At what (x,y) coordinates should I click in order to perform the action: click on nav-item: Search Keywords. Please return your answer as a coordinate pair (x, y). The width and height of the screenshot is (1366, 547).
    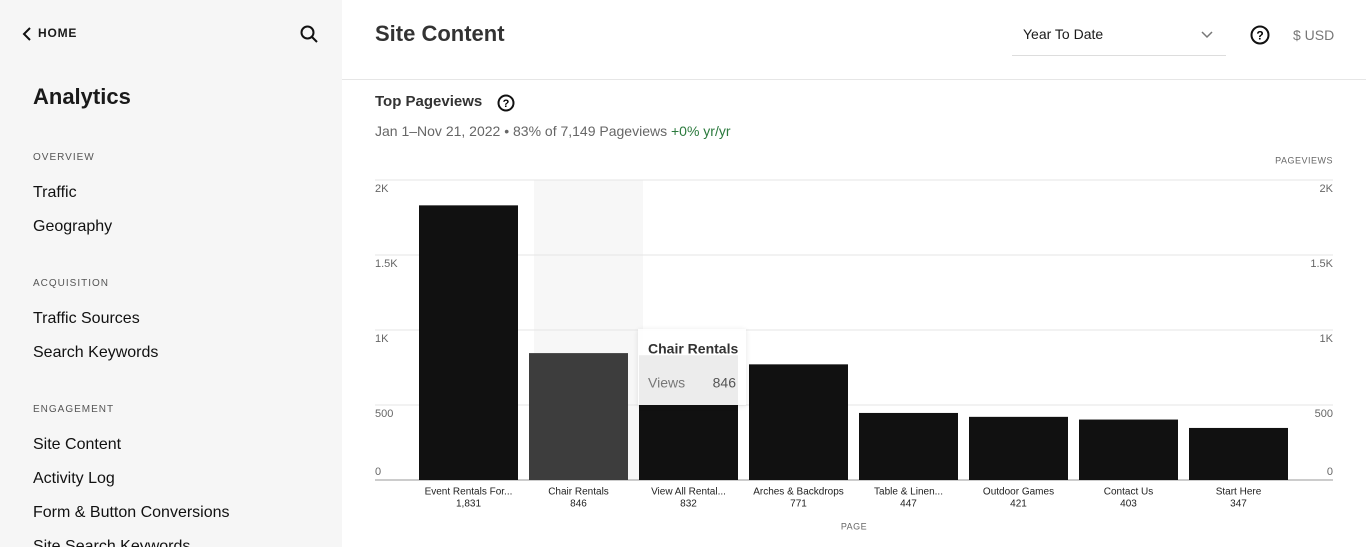
    Looking at the image, I should click on (96, 352).